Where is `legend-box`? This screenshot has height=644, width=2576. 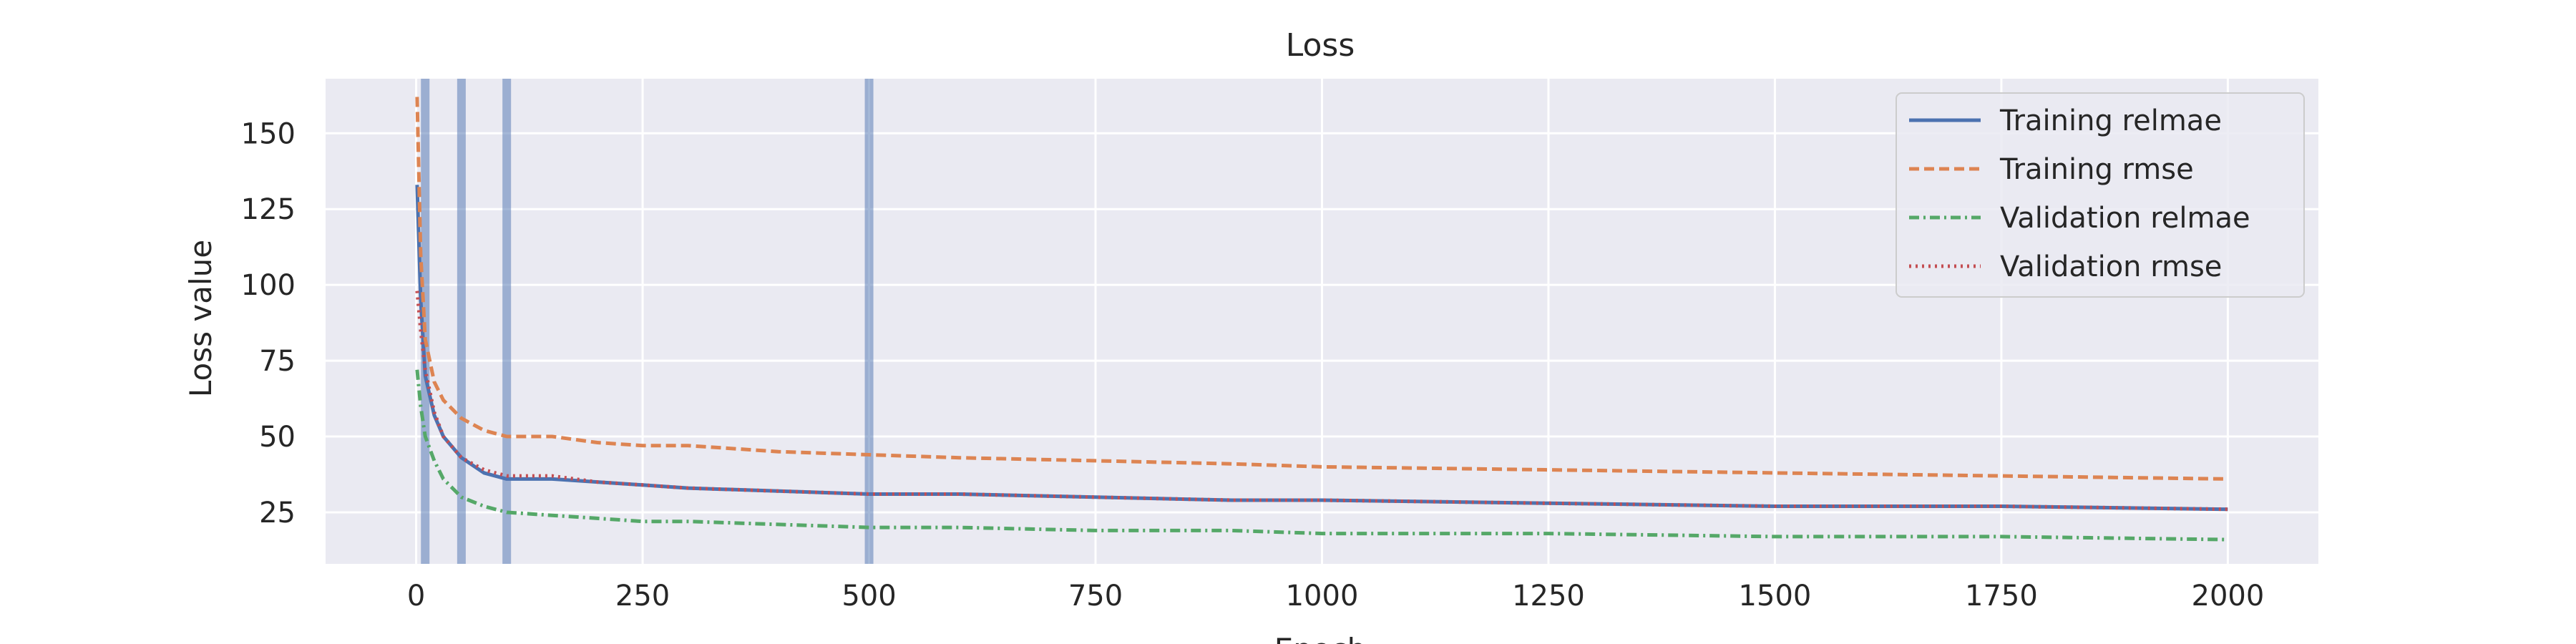
legend-box is located at coordinates (2100, 195).